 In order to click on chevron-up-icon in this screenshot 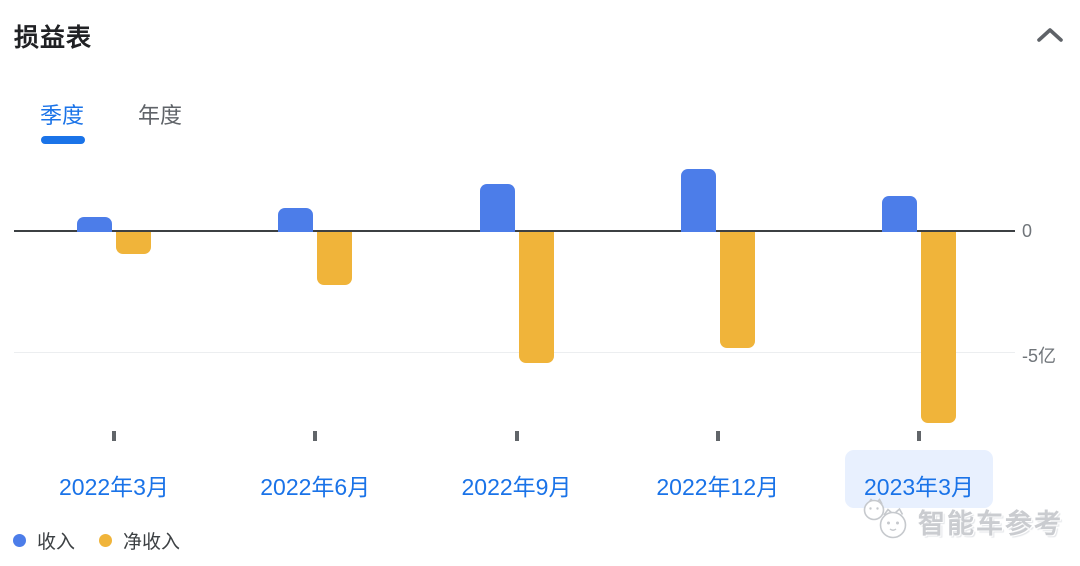, I will do `click(1050, 36)`.